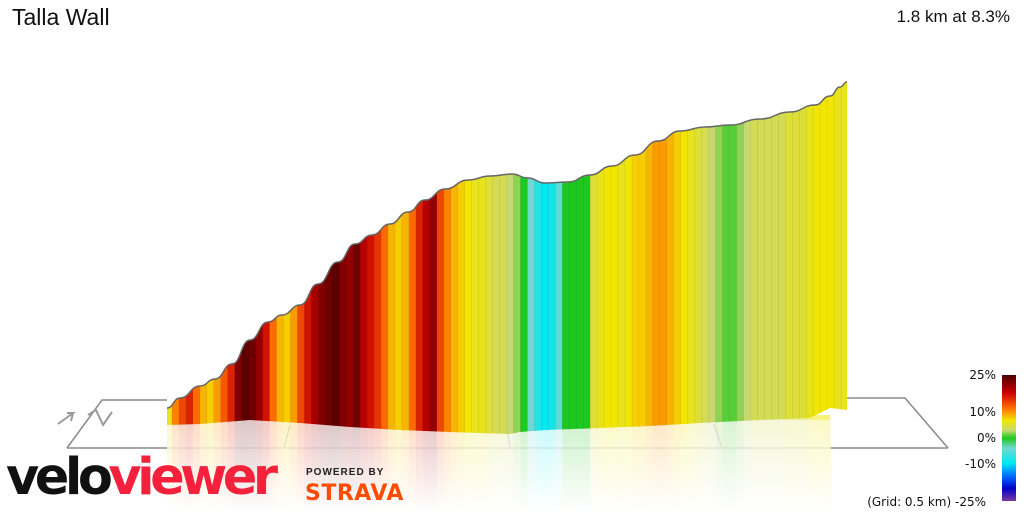  Describe the element at coordinates (980, 464) in the screenshot. I see `legend-label-minus10: -10%` at that location.